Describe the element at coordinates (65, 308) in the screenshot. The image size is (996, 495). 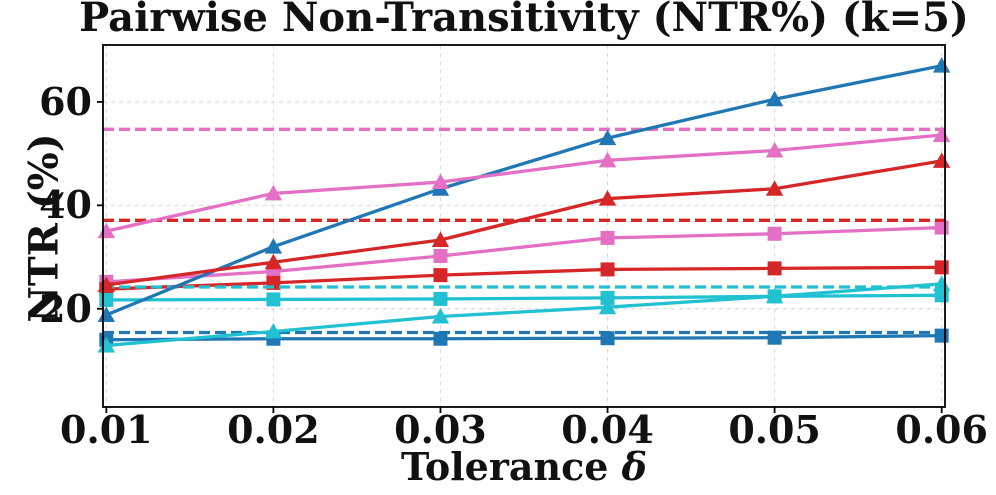
I see `y-tick-label-20: 20` at that location.